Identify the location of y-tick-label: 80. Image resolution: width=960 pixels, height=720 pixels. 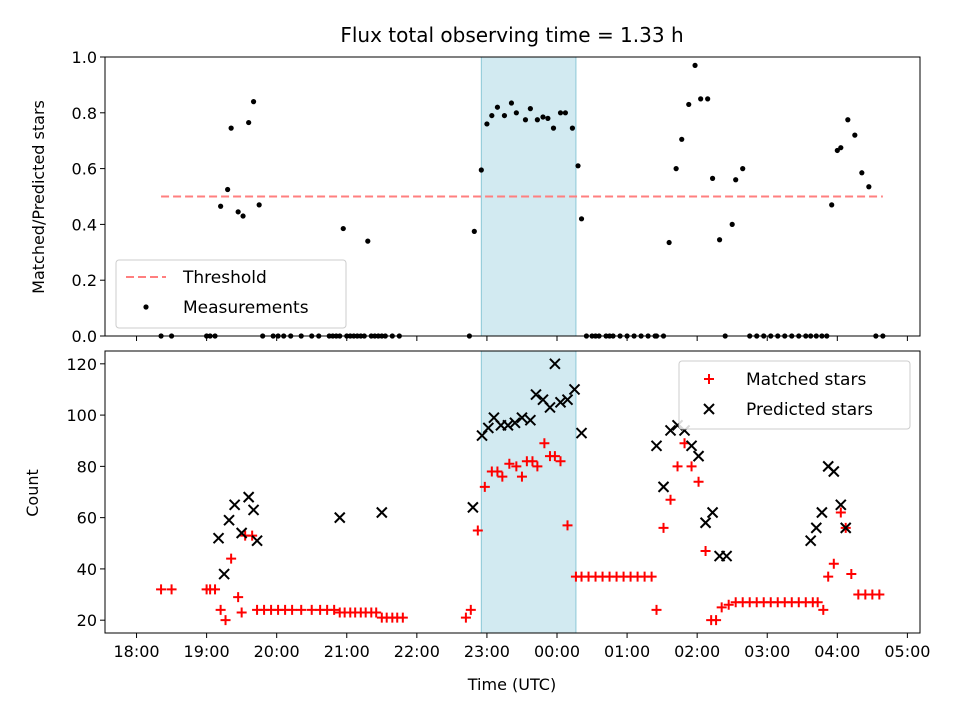
(87, 466).